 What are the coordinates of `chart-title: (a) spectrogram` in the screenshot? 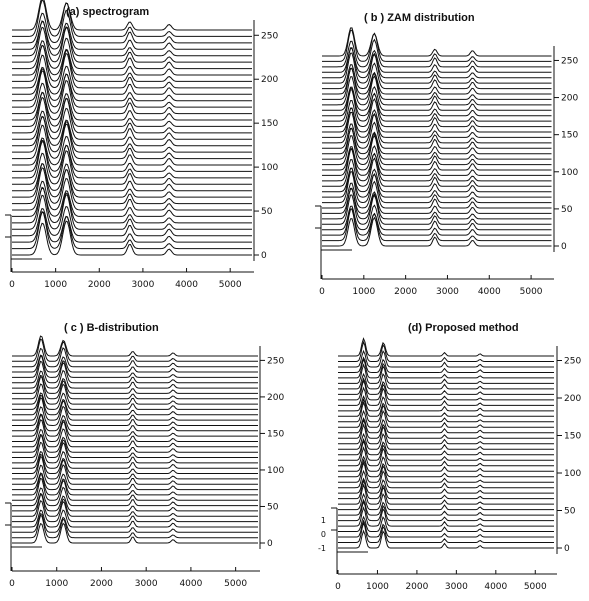 It's located at (108, 12).